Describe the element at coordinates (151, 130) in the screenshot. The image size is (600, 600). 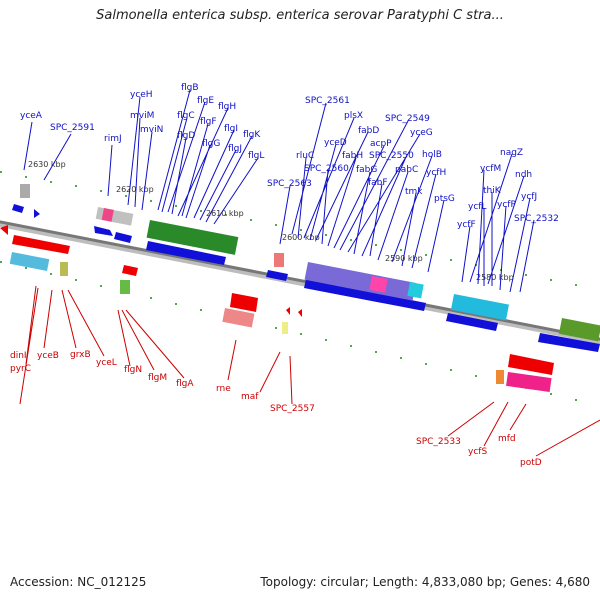
I see `gene-label-mviN: mviN` at that location.